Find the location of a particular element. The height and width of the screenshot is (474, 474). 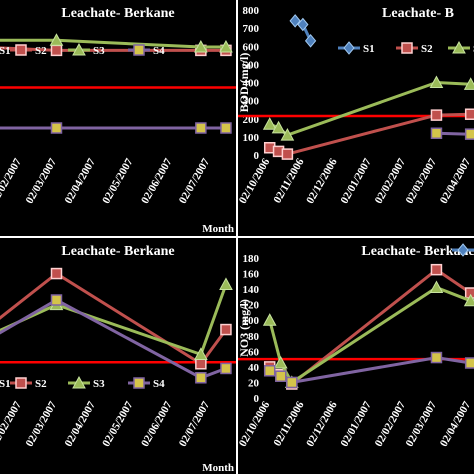

y-tick-label: 600 is located at coordinates (251, 47).